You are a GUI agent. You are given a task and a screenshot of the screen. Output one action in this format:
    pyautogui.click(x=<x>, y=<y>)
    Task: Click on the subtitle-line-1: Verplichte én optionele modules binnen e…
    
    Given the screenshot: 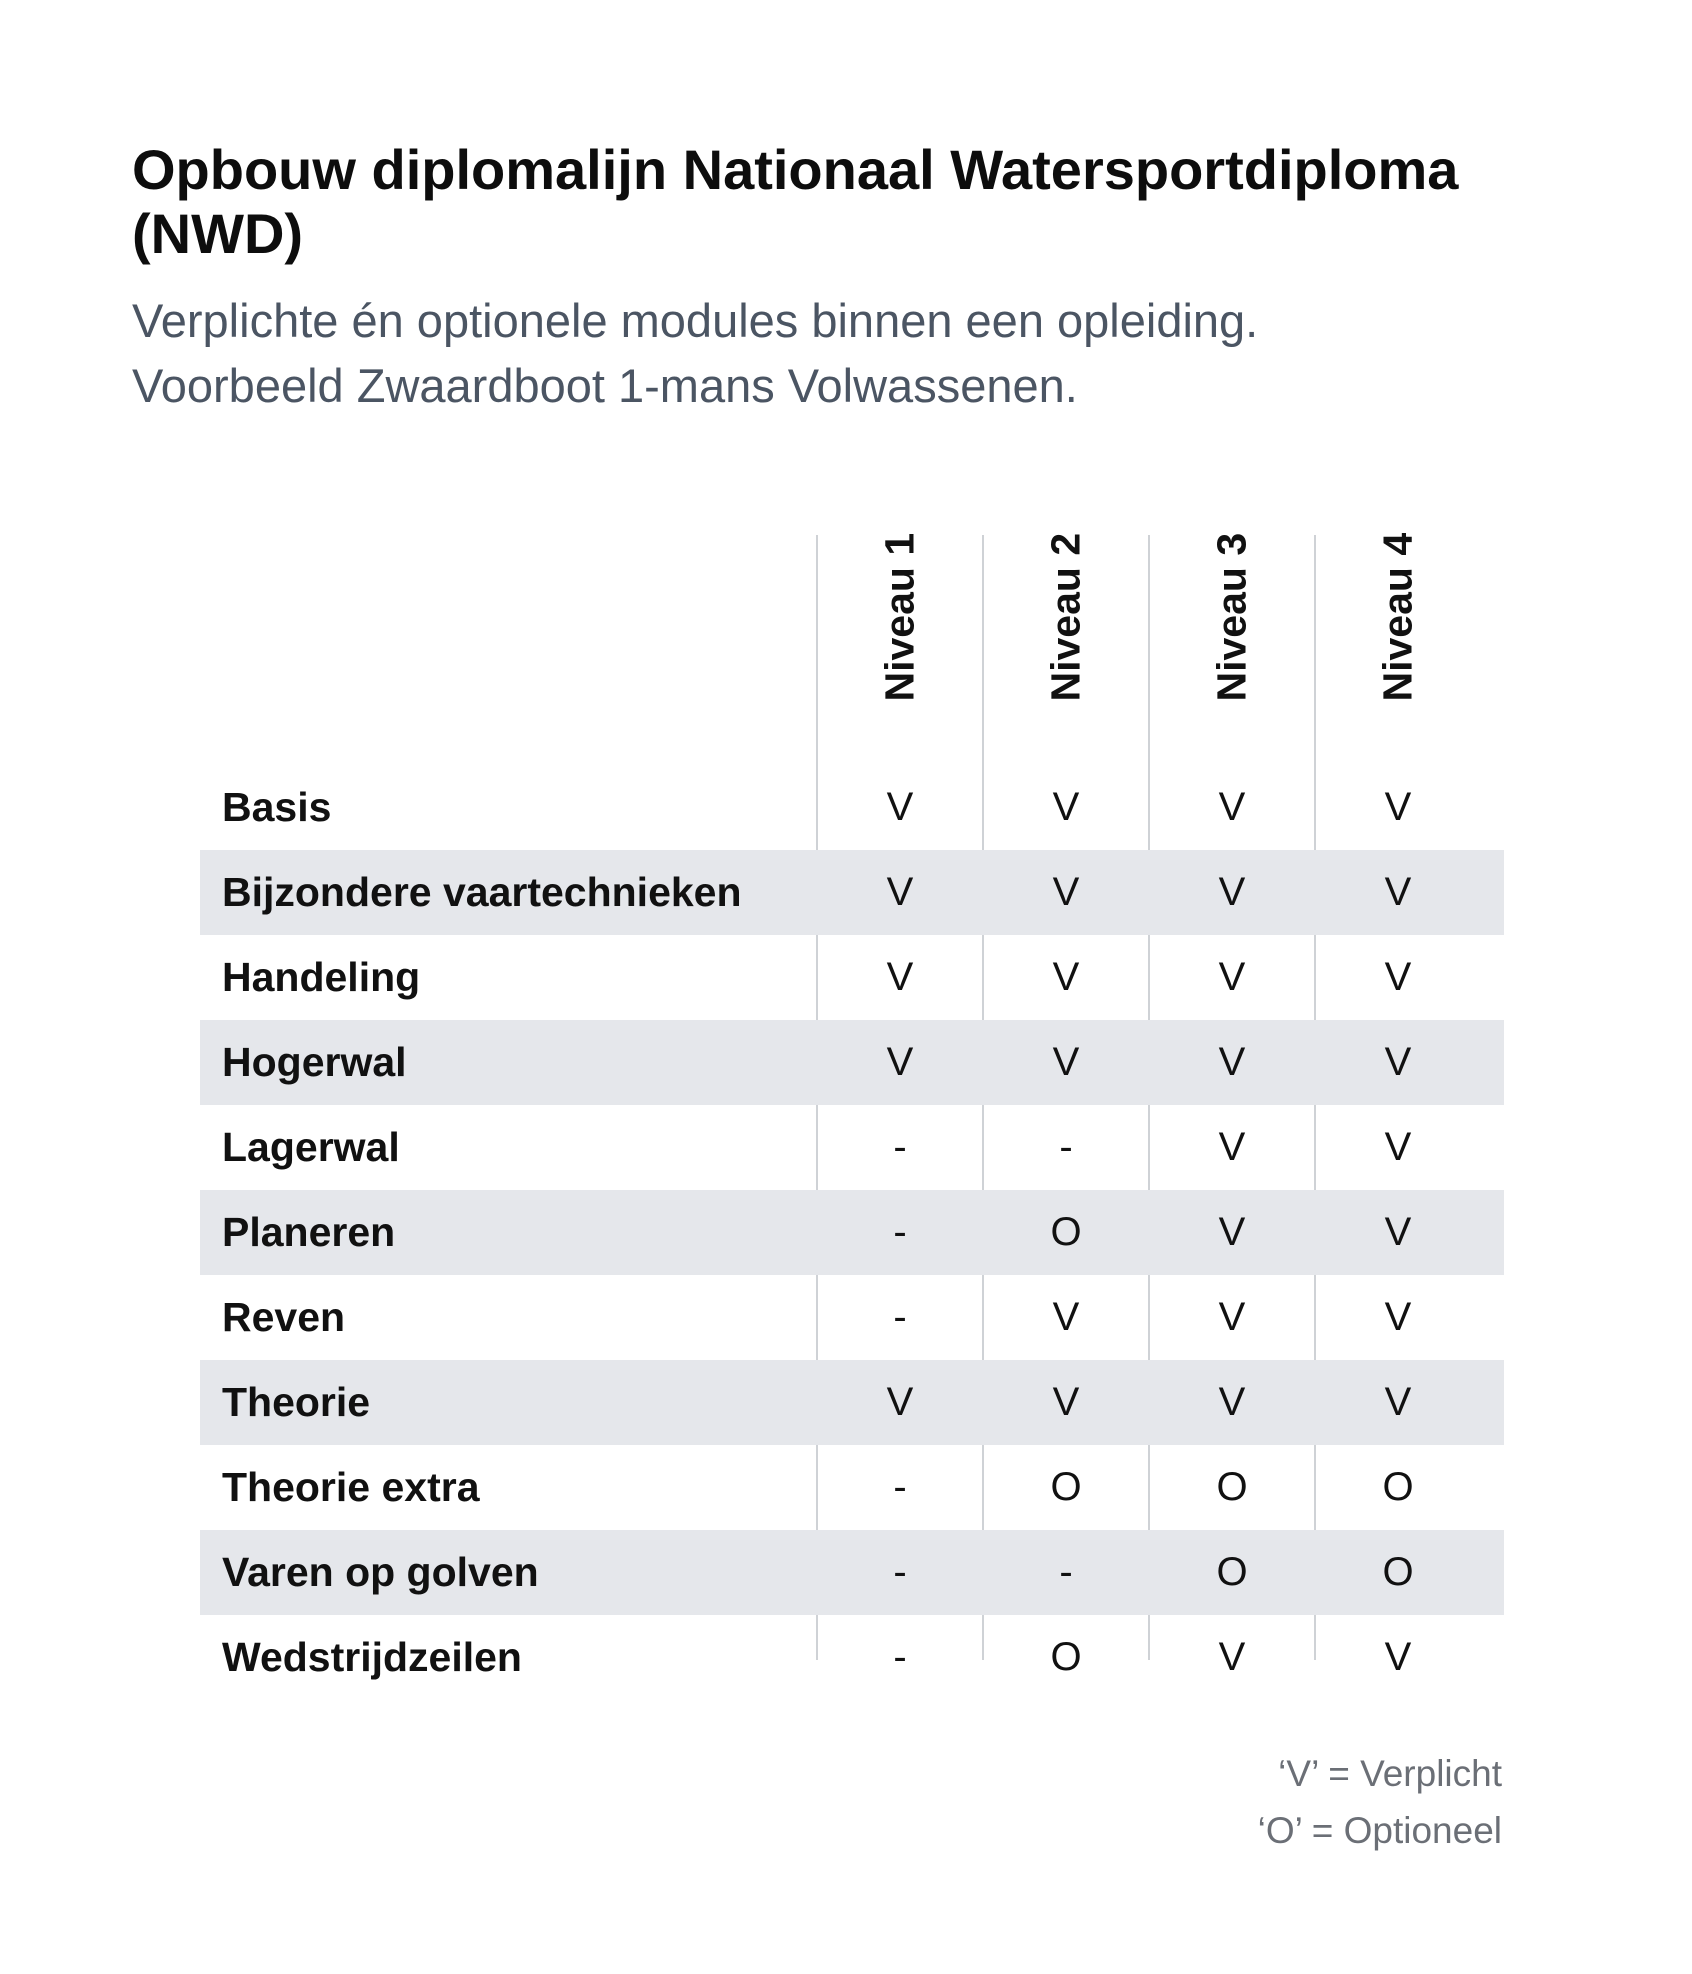 What is the action you would take?
    pyautogui.click(x=695, y=320)
    